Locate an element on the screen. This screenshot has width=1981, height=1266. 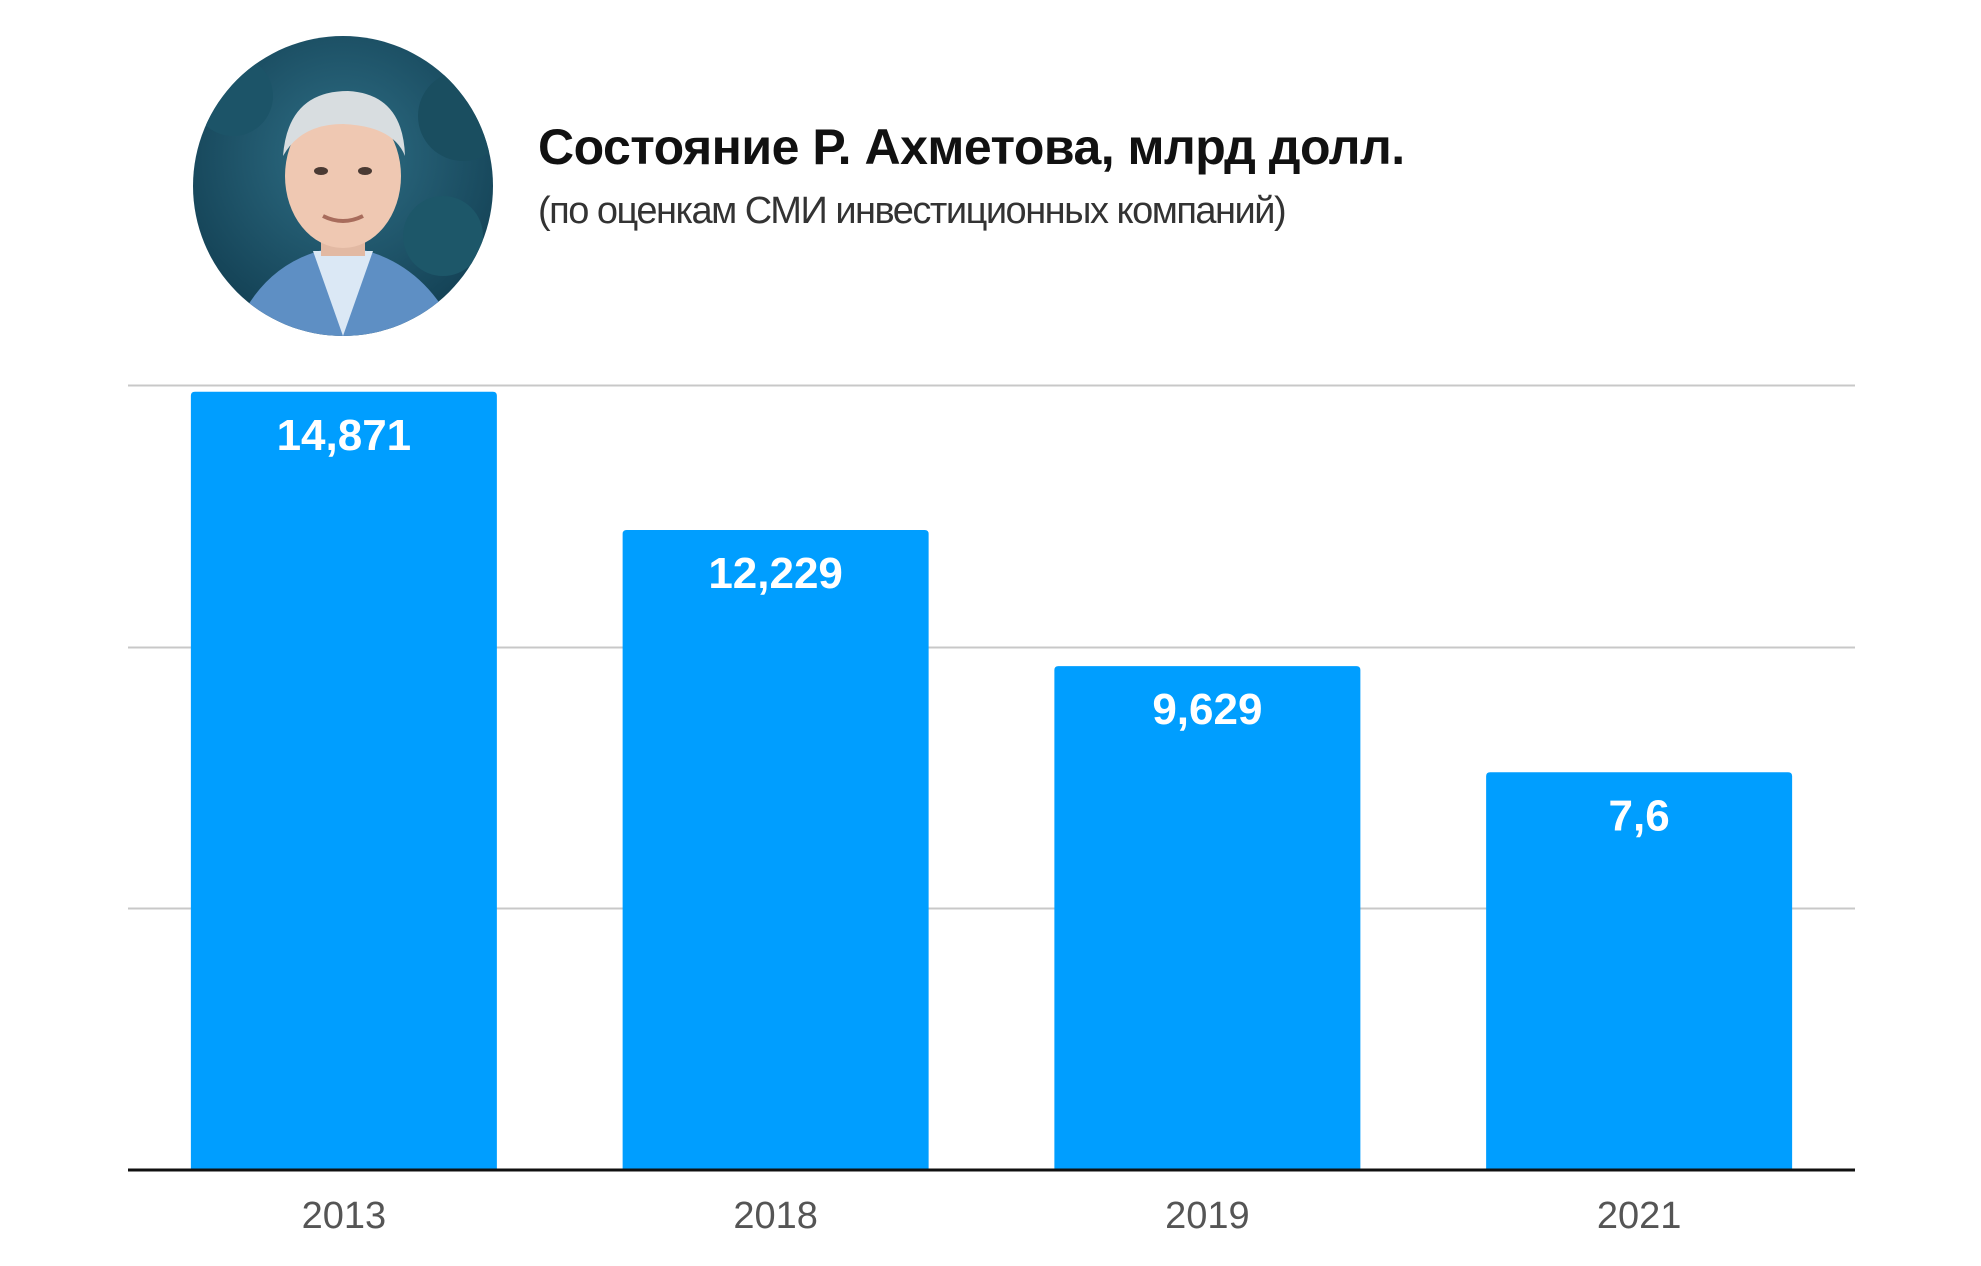
chart-title: Состояние Р. Ахметова, млрд долл. is located at coordinates (971, 147).